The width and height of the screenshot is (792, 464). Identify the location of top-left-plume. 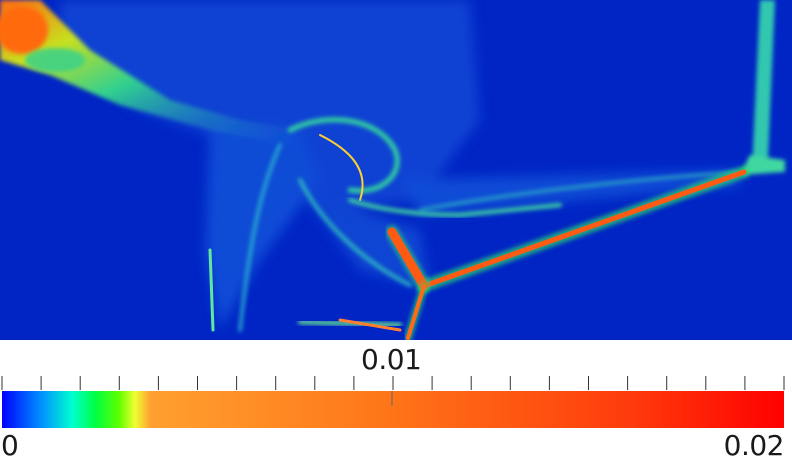
(150, 72).